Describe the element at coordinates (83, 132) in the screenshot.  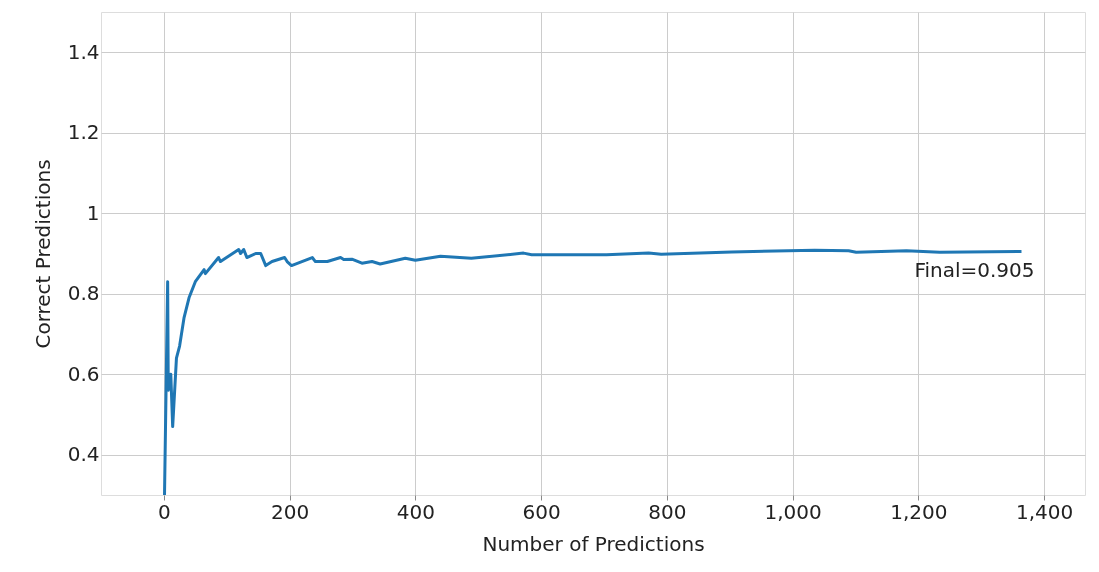
I see `y-tick-label: 1.2` at that location.